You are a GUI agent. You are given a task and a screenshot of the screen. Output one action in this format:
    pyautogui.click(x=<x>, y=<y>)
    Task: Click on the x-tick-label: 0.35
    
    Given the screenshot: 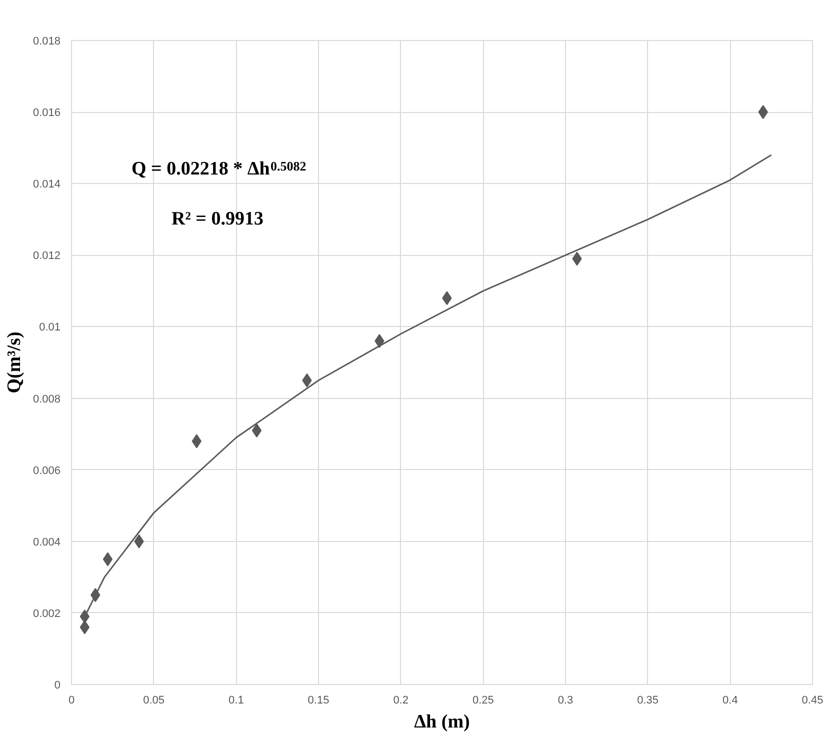 What is the action you would take?
    pyautogui.click(x=648, y=700)
    